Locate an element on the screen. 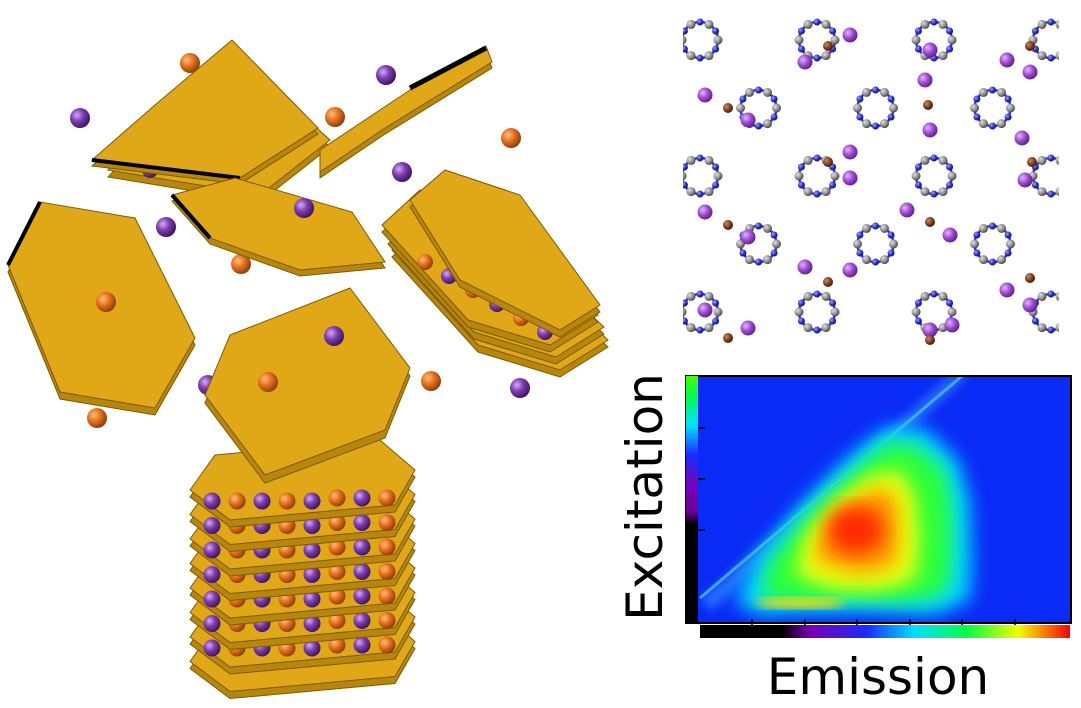 This screenshot has width=1081, height=708. colorbar-vertical-ticks is located at coordinates (701, 479).